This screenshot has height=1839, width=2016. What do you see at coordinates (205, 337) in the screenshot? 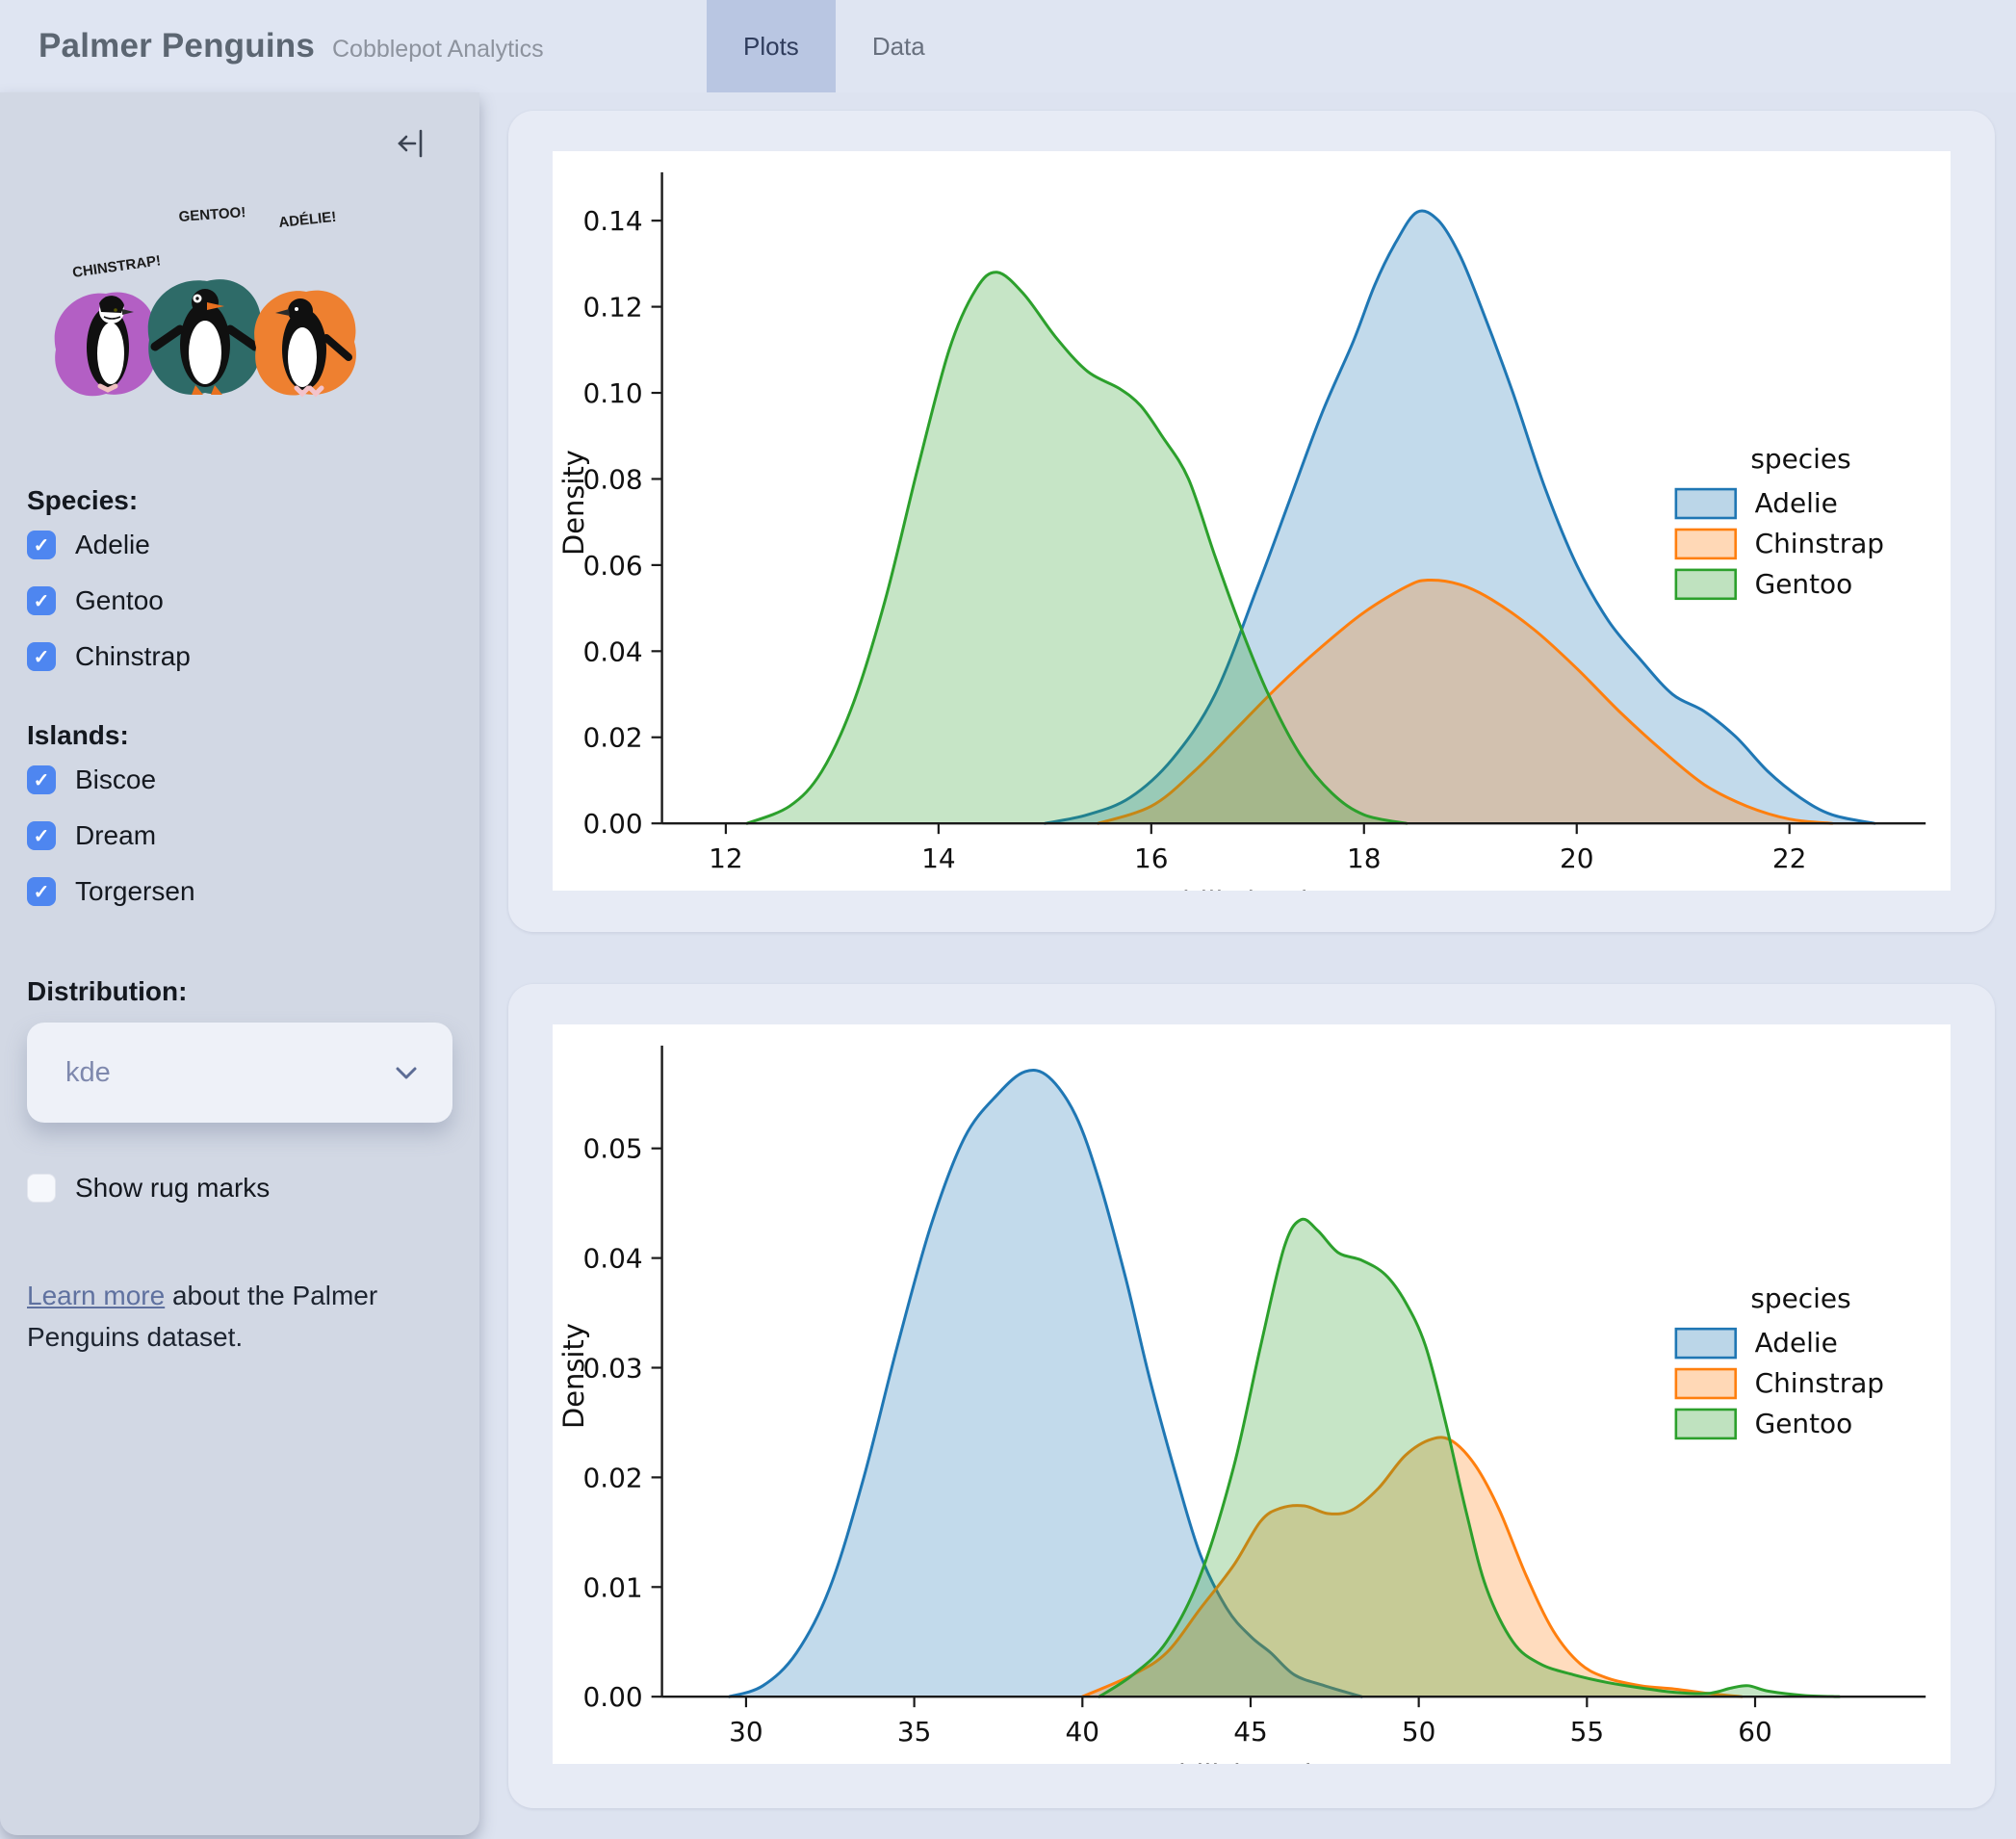
I see `gentoo-art` at bounding box center [205, 337].